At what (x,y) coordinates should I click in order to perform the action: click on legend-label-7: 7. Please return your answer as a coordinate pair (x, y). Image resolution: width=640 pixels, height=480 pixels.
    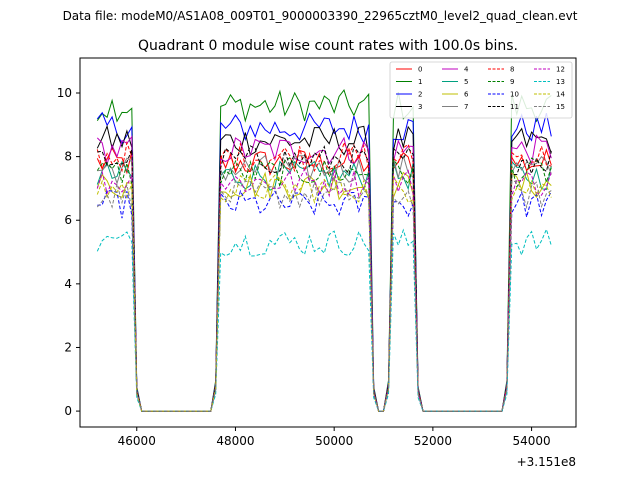
    Looking at the image, I should click on (466, 107).